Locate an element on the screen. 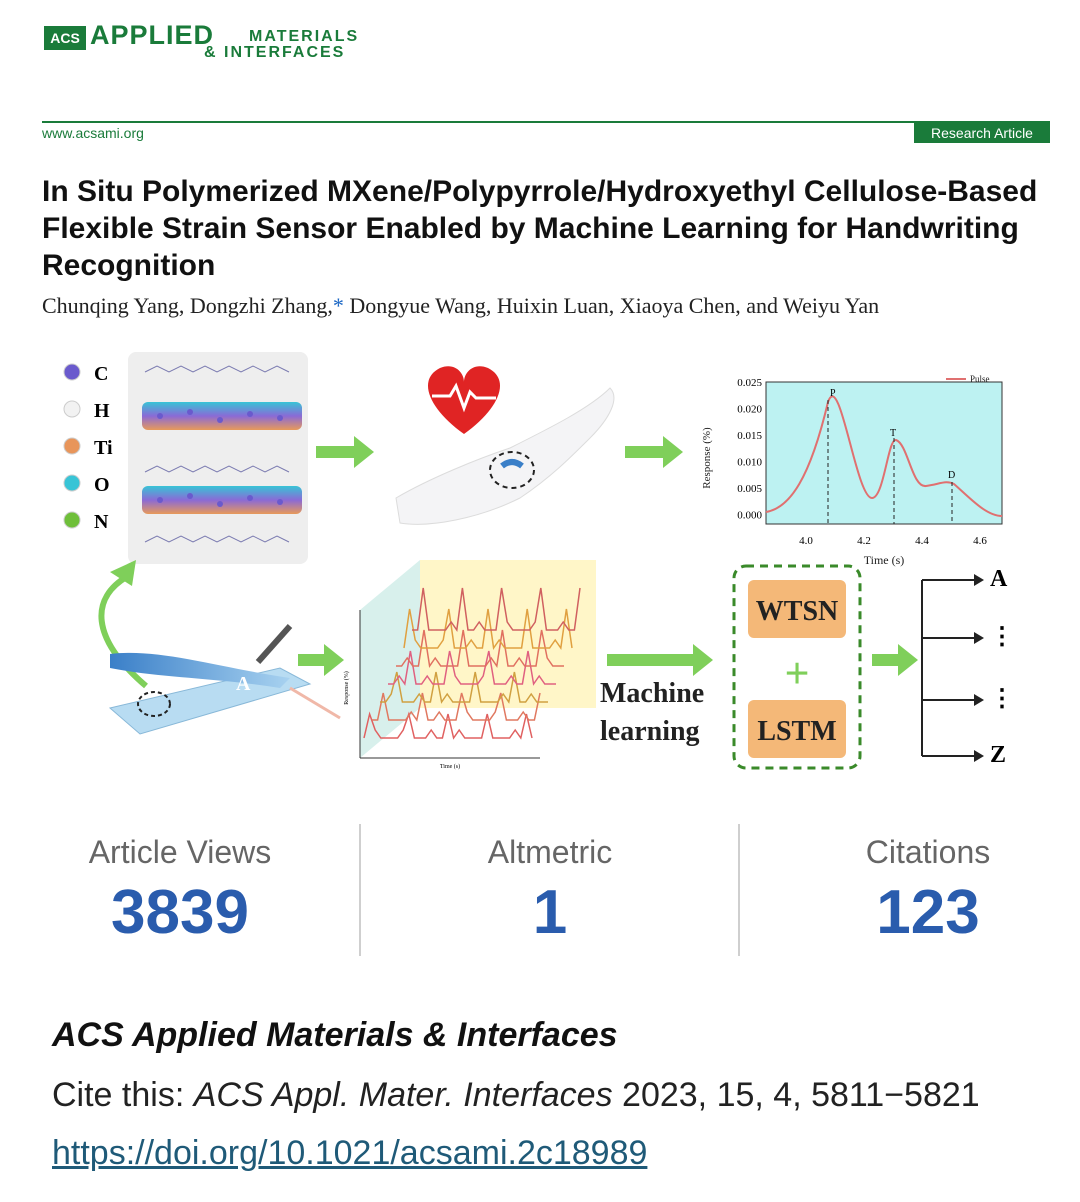 This screenshot has width=1080, height=1202. output-tree is located at coordinates (947, 668).